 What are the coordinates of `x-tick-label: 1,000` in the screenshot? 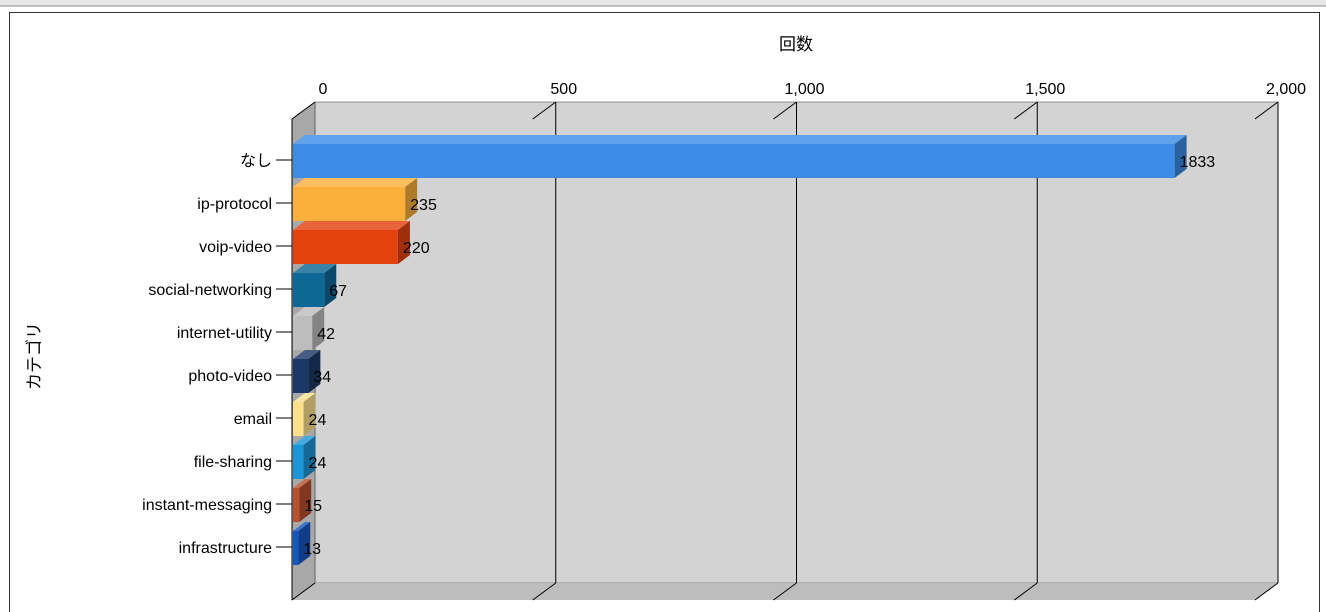 It's located at (804, 89).